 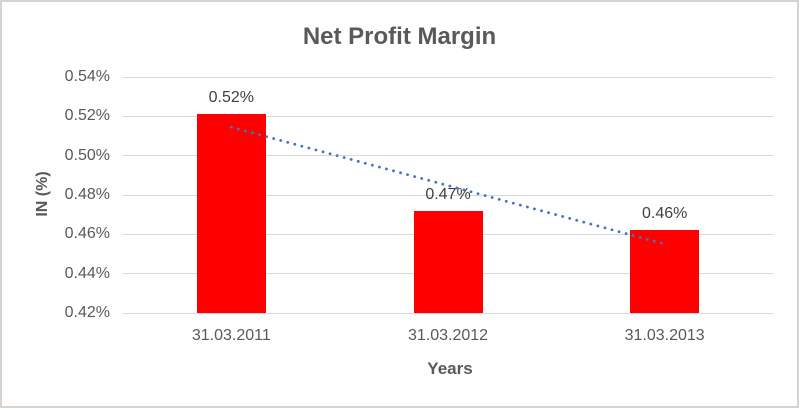 What do you see at coordinates (231, 98) in the screenshot?
I see `bar-data-label: 0.52%` at bounding box center [231, 98].